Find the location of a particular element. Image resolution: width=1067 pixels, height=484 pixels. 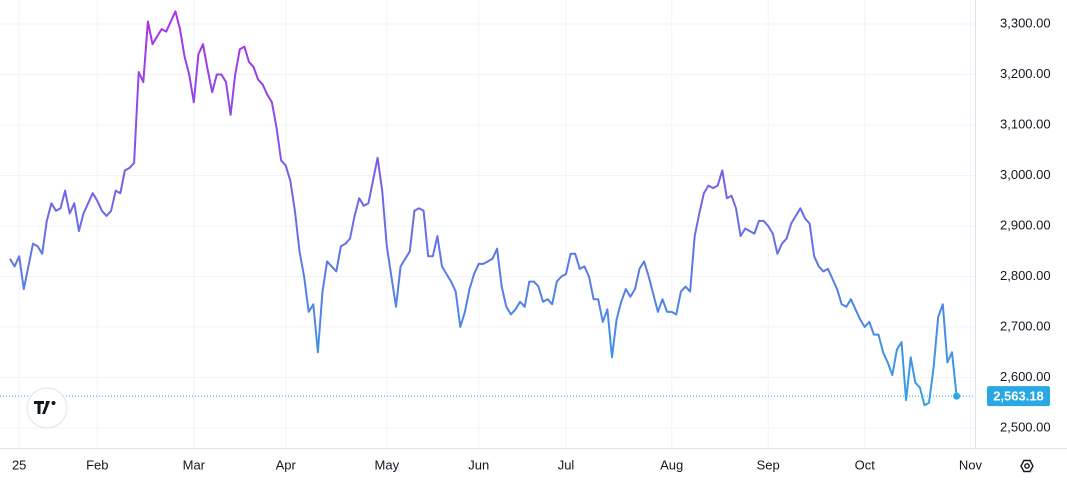

y-tick-label: 2,800.00 is located at coordinates (1025, 275).